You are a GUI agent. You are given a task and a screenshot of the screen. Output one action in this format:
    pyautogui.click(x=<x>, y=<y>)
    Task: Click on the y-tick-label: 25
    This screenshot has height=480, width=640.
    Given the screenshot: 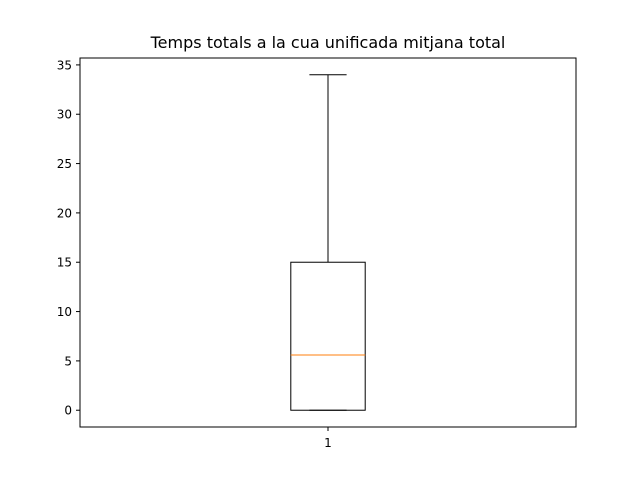 What is the action you would take?
    pyautogui.click(x=64, y=164)
    